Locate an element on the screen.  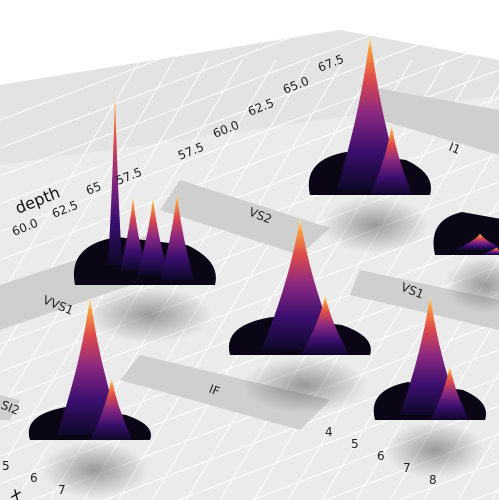
tick-label: 4 is located at coordinates (329, 432).